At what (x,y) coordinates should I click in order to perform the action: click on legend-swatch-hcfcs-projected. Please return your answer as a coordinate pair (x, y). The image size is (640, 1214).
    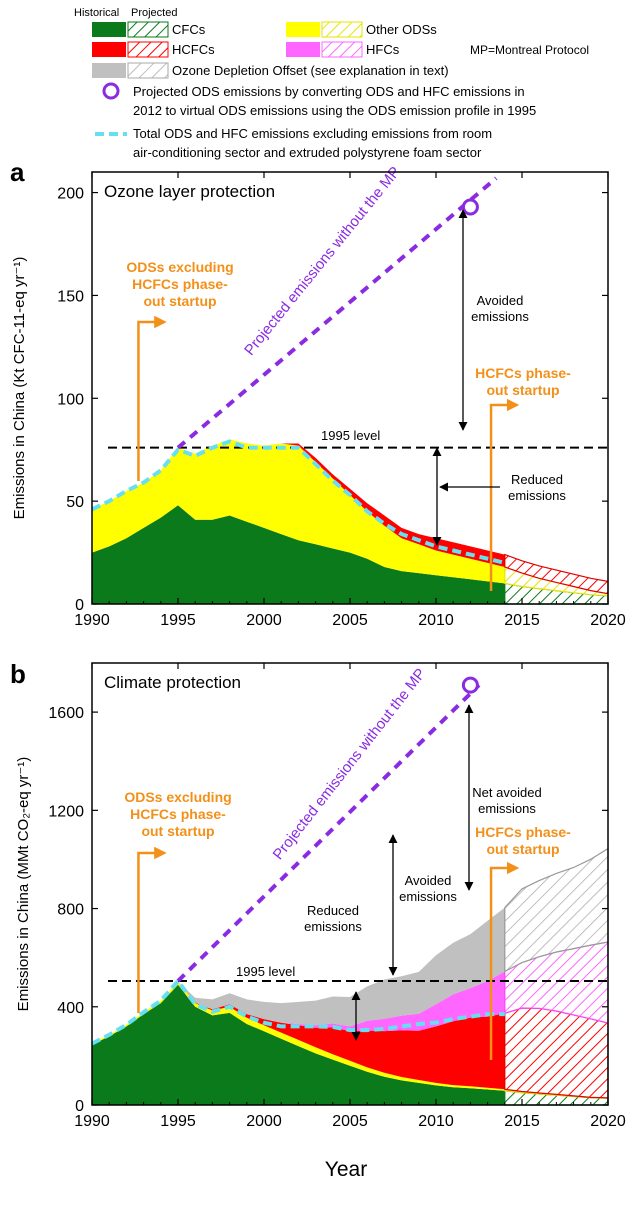
    Looking at the image, I should click on (148, 49).